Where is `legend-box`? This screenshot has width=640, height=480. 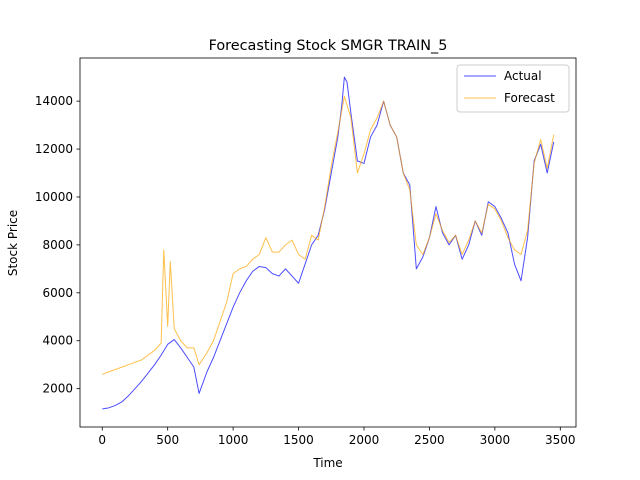
legend-box is located at coordinates (513, 88).